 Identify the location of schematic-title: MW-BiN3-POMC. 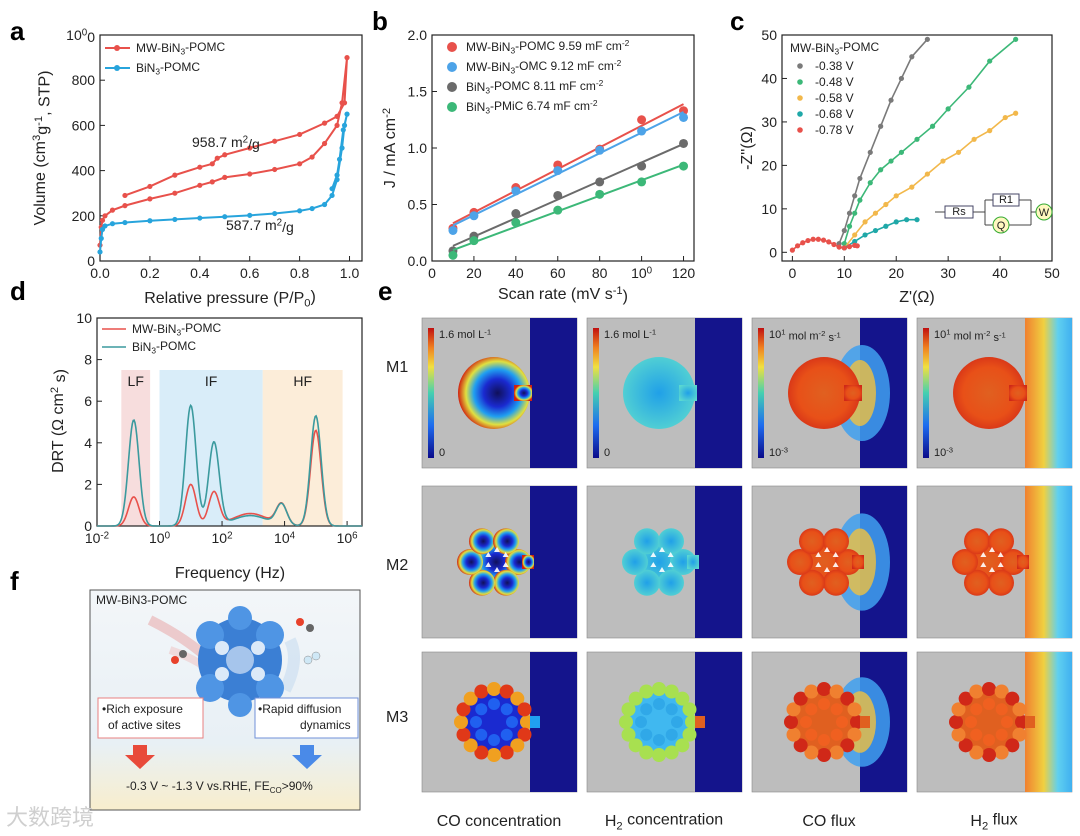
(141, 600).